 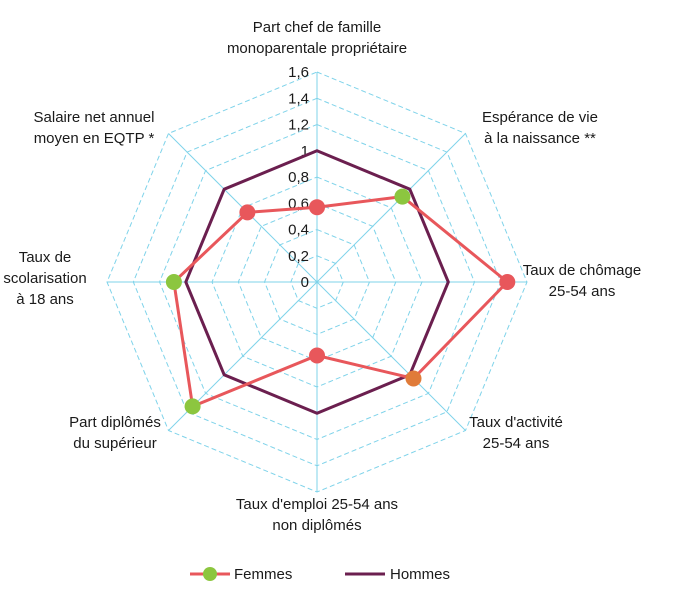 I want to click on tick-label: 1,6, so click(x=298, y=72).